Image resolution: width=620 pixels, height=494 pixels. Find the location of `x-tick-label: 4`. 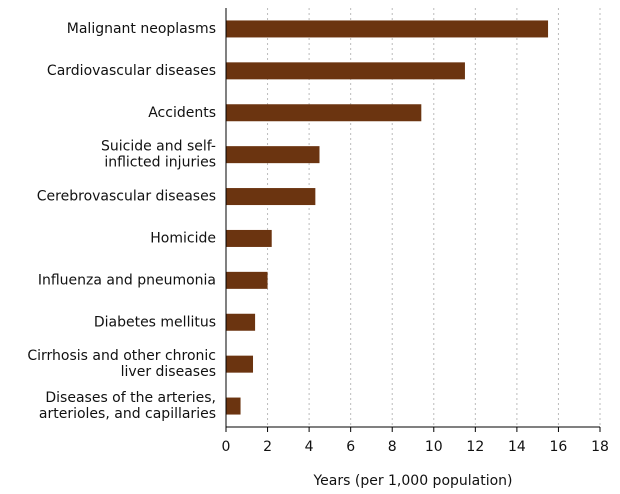

x-tick-label: 4 is located at coordinates (309, 447).